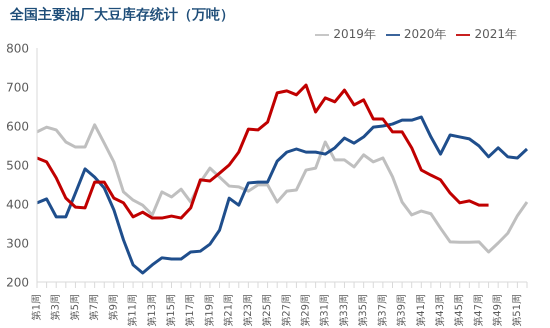 Image resolution: width=550 pixels, height=328 pixels. I want to click on x-tick-label: 第45周, so click(459, 310).